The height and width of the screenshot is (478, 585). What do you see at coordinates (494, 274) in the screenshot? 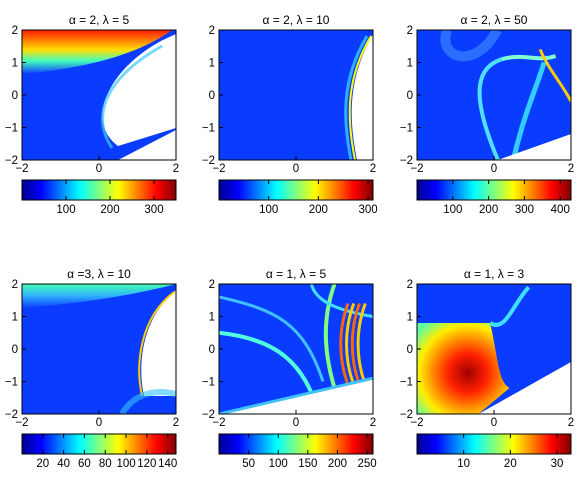
I see `subplot-title: α = 1, λ = 3` at bounding box center [494, 274].